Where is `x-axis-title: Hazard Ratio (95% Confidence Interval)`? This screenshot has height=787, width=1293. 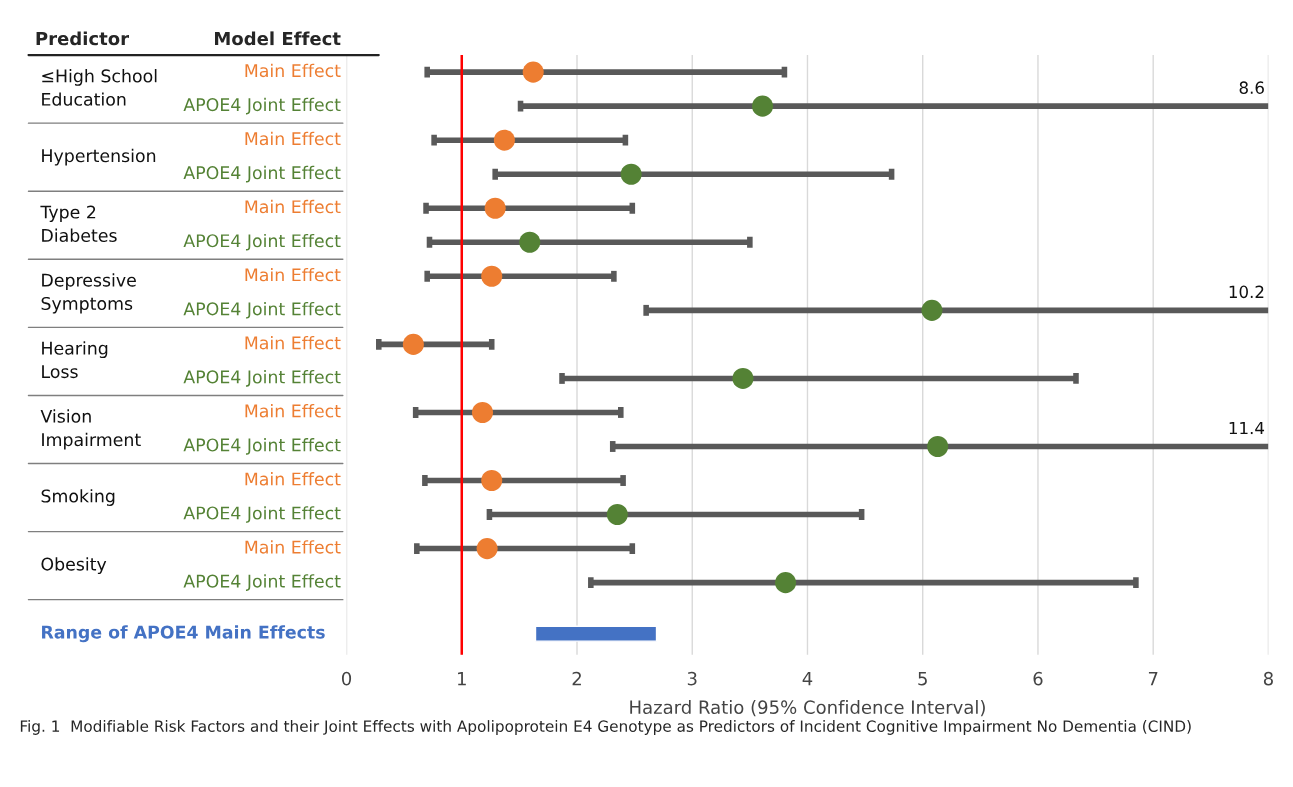
x-axis-title: Hazard Ratio (95% Confidence Interval) is located at coordinates (807, 708).